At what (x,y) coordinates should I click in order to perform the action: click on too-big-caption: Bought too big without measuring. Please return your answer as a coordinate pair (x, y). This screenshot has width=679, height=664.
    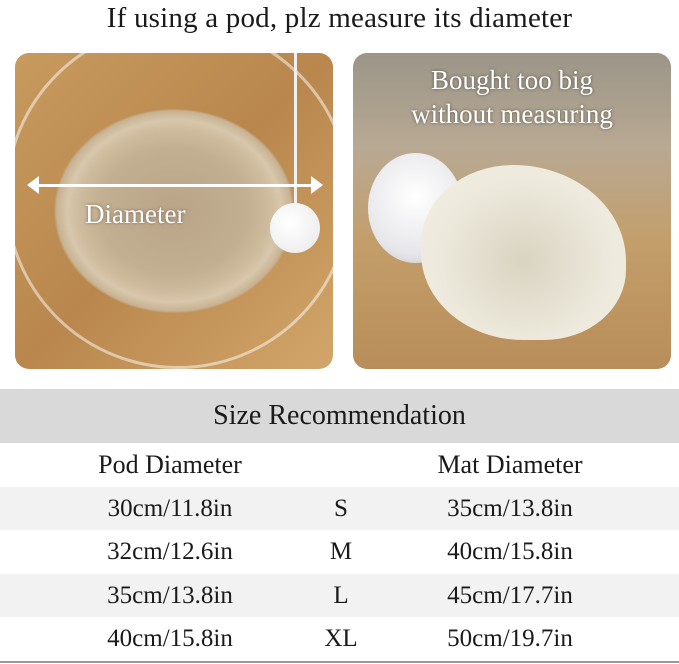
    Looking at the image, I should click on (512, 97).